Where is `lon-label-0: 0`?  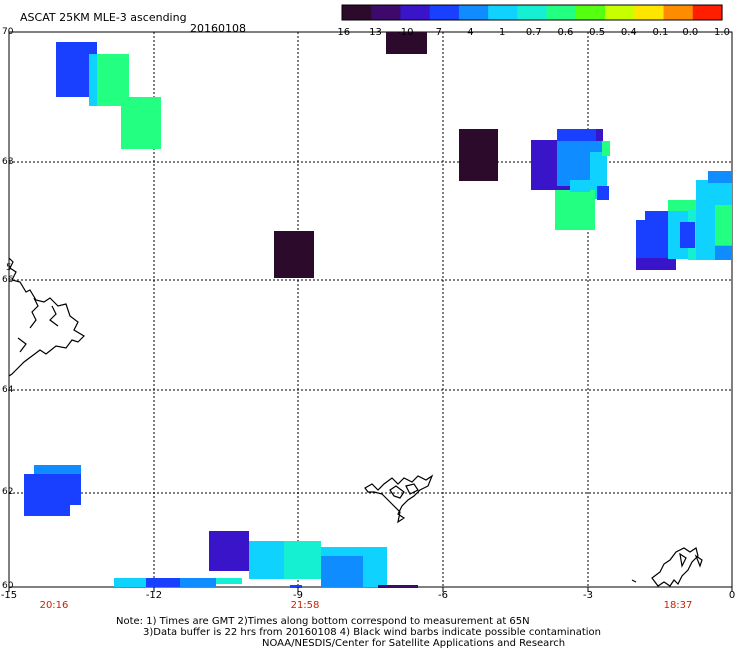
lon-label-0: 0 is located at coordinates (732, 595).